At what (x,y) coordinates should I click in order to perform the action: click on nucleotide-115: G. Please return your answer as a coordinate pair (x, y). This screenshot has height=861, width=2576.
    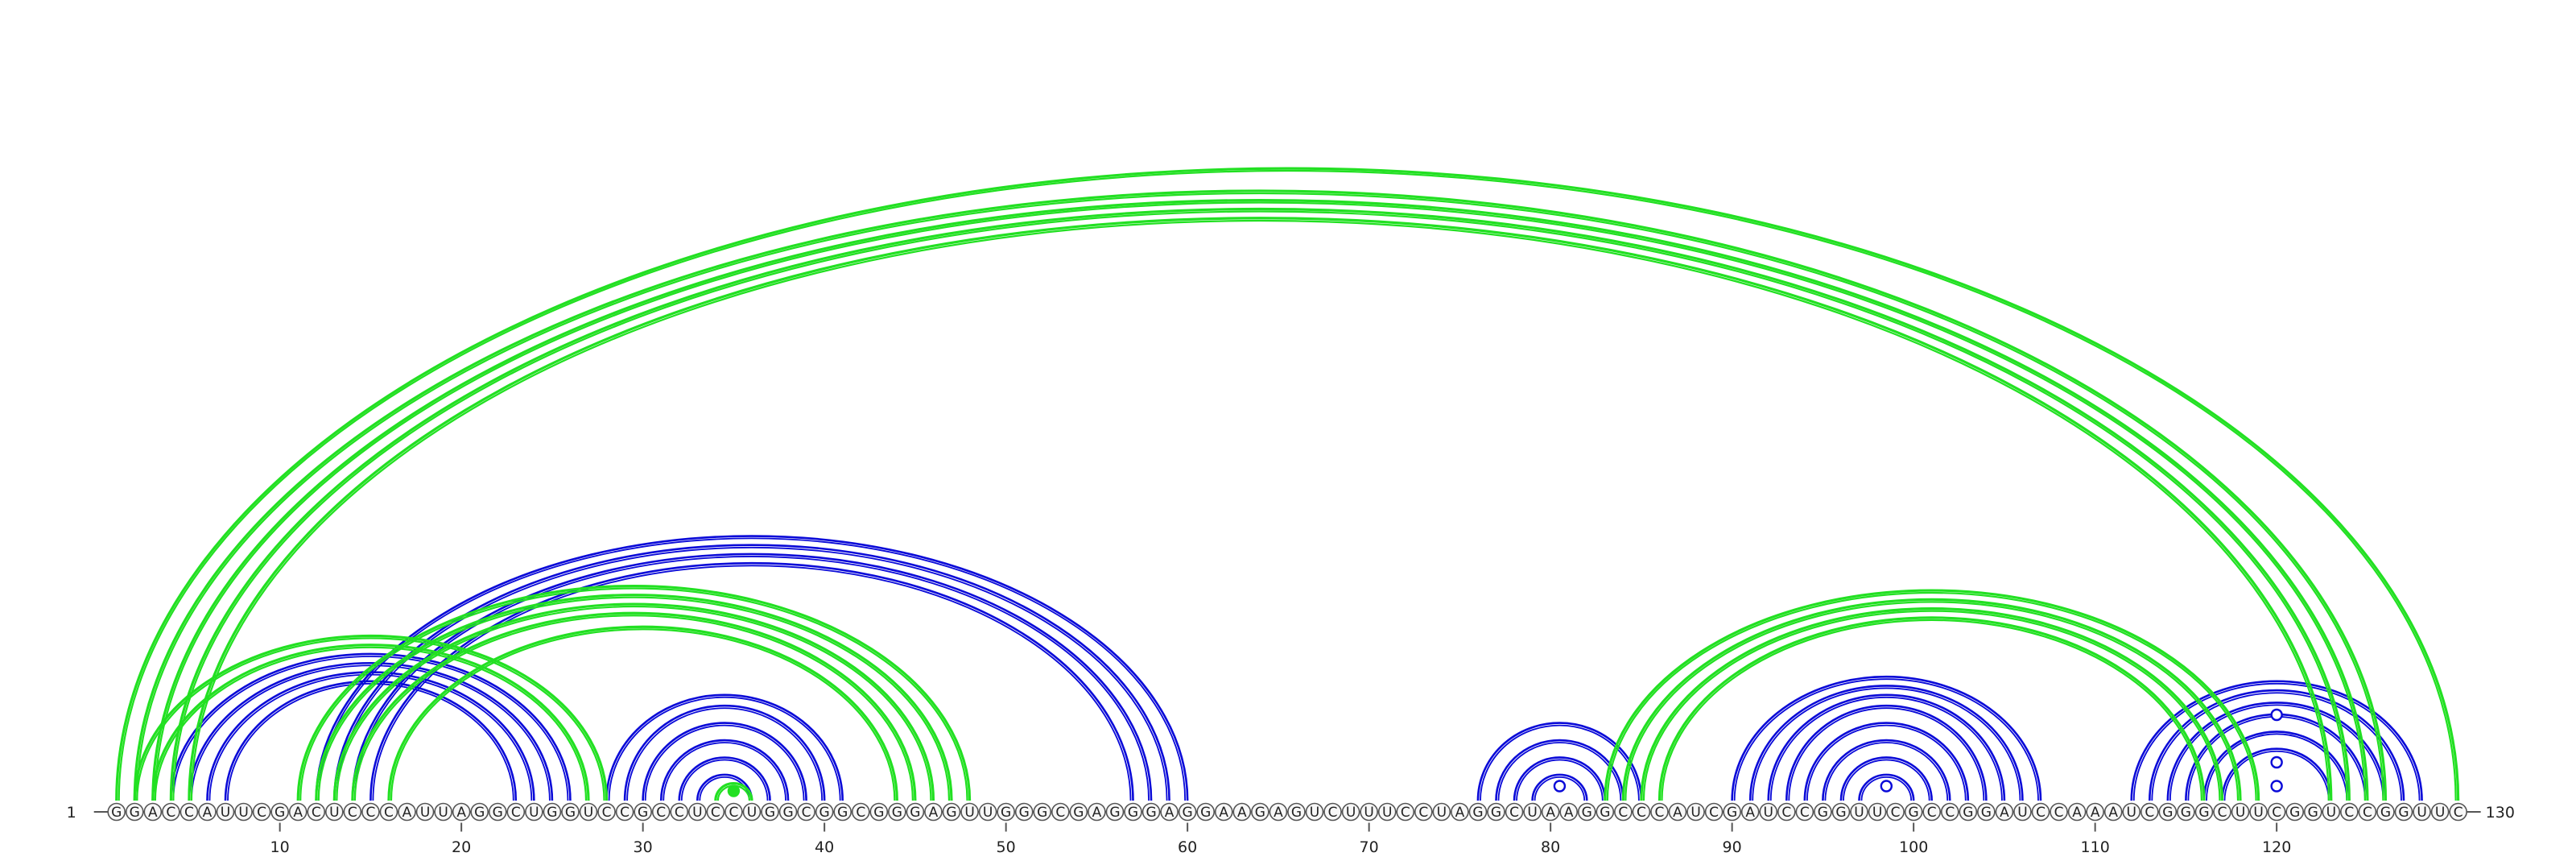
    Looking at the image, I should click on (2186, 812).